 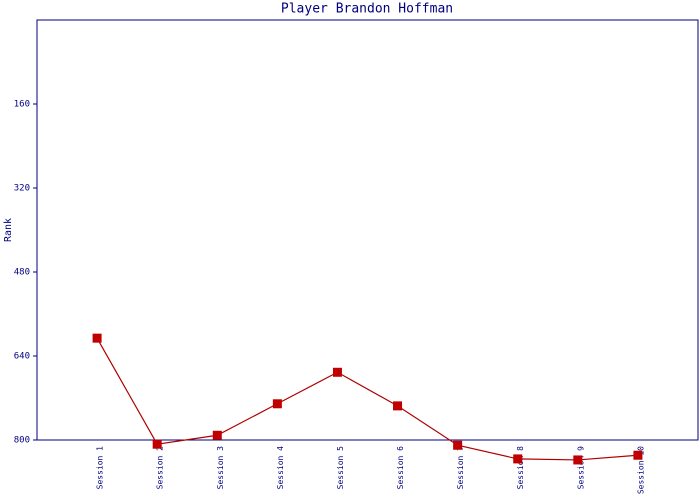 What do you see at coordinates (340, 468) in the screenshot?
I see `x-tick-label: Session 5` at bounding box center [340, 468].